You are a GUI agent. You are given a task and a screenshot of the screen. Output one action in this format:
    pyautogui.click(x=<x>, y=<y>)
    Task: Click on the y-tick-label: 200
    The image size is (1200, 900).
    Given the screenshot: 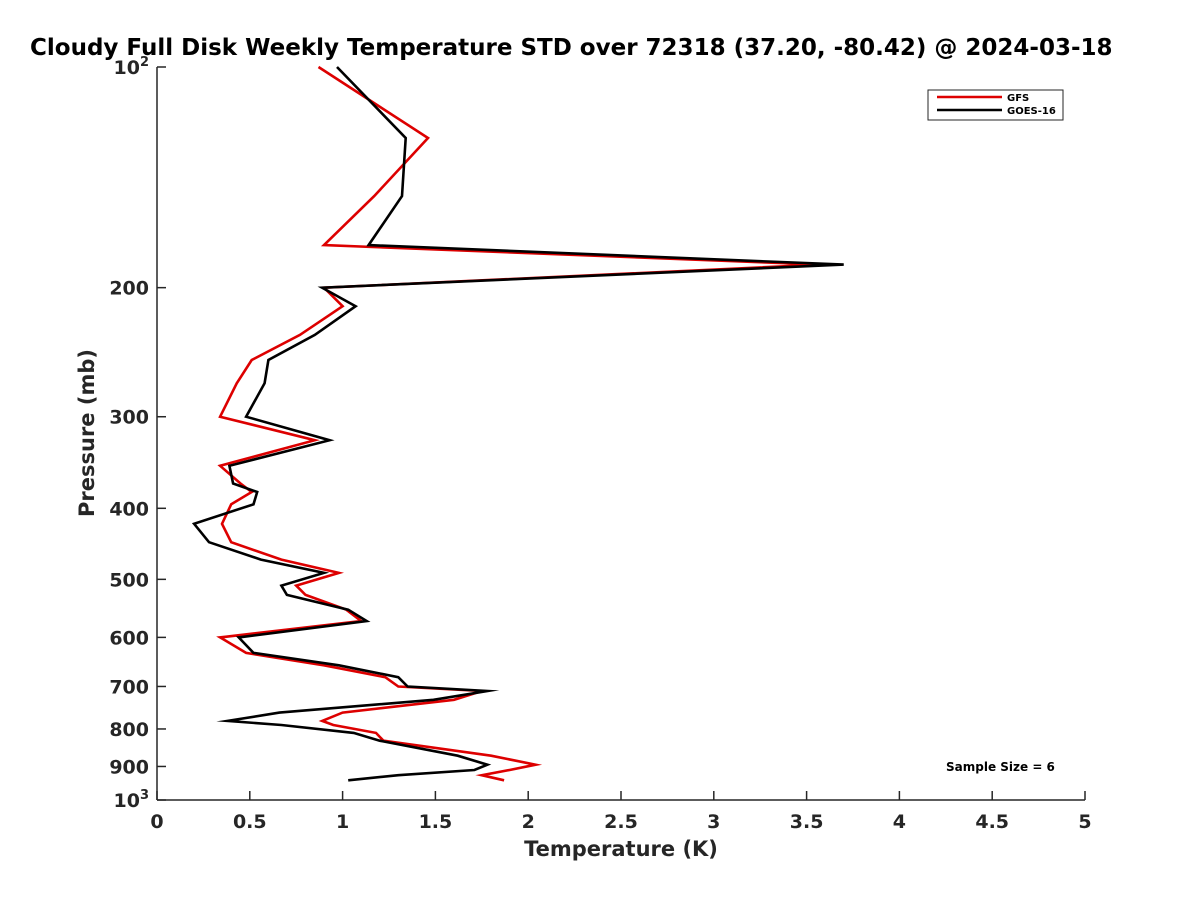 What is the action you would take?
    pyautogui.click(x=129, y=289)
    